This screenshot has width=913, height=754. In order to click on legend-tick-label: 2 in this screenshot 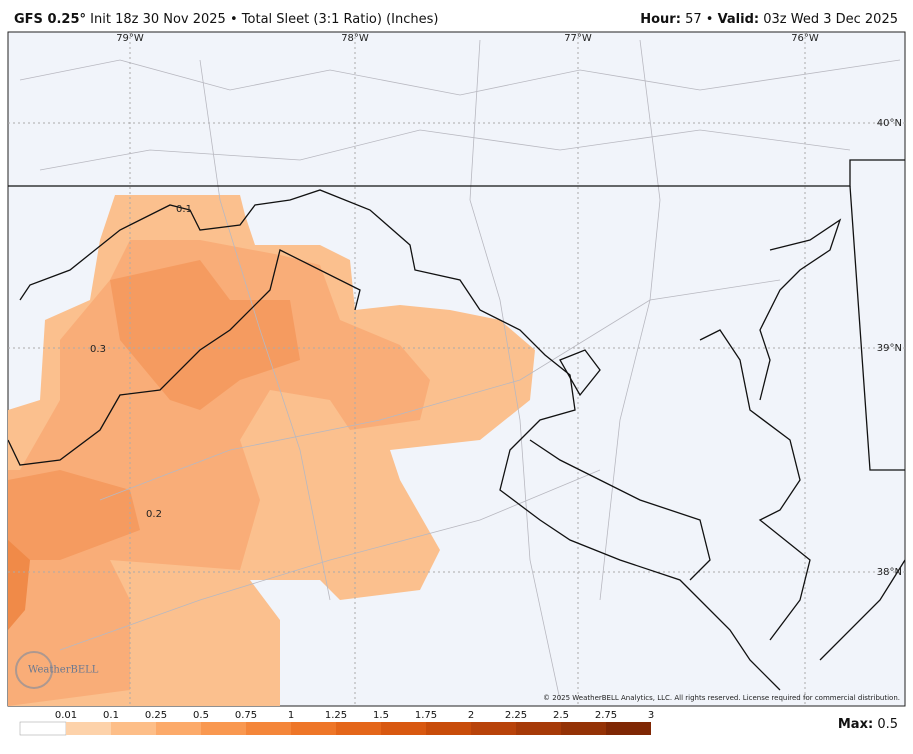, I will do `click(471, 715)`.